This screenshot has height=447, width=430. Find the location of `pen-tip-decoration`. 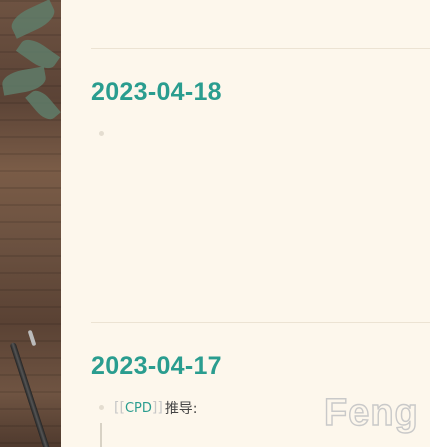

pen-tip-decoration is located at coordinates (32, 338).